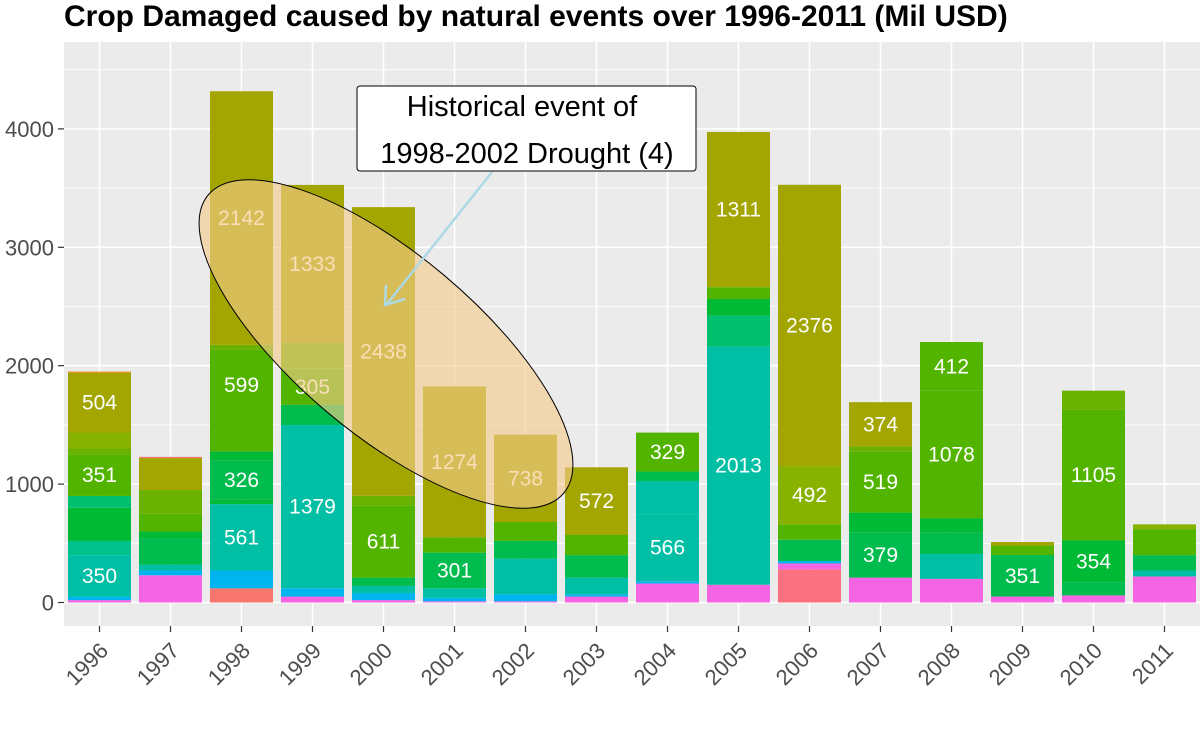  Describe the element at coordinates (797, 664) in the screenshot. I see `x-tick-label: 2006` at that location.